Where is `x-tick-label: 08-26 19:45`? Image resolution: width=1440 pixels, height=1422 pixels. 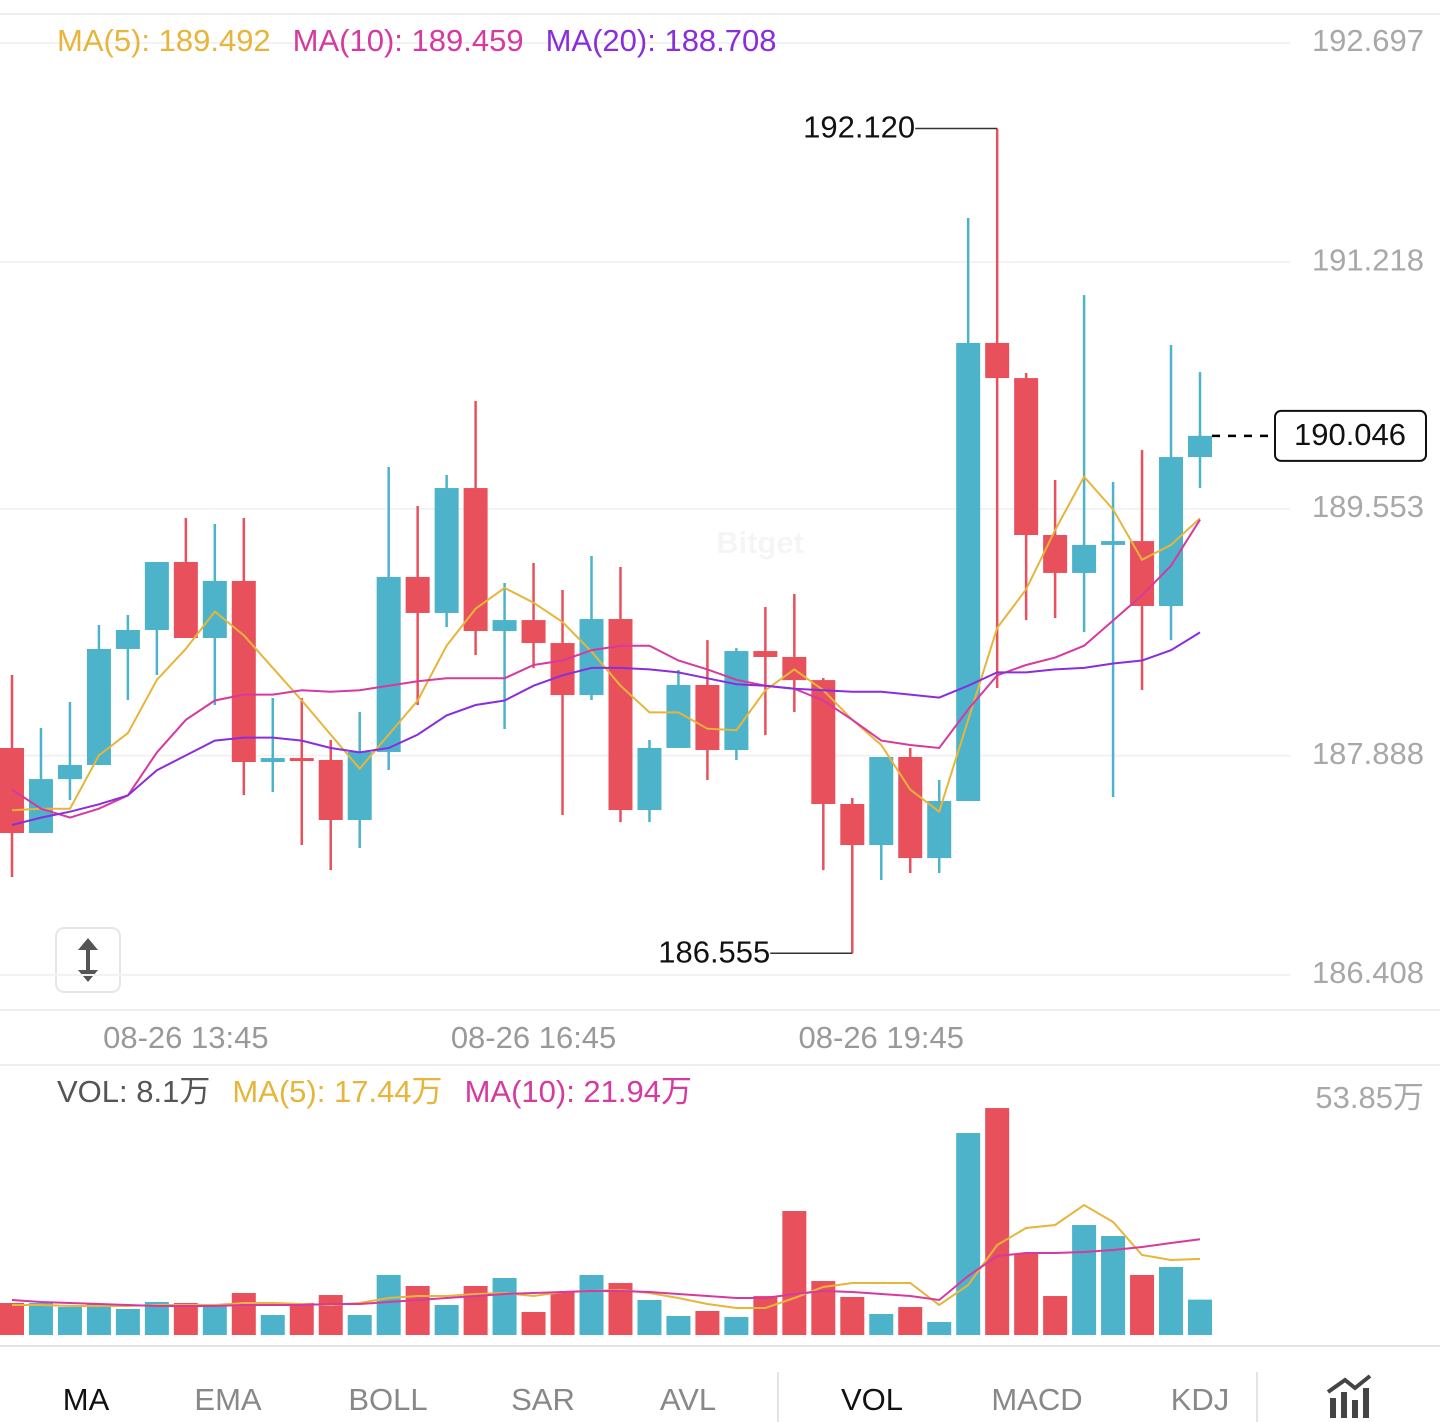
x-tick-label: 08-26 19:45 is located at coordinates (881, 1037).